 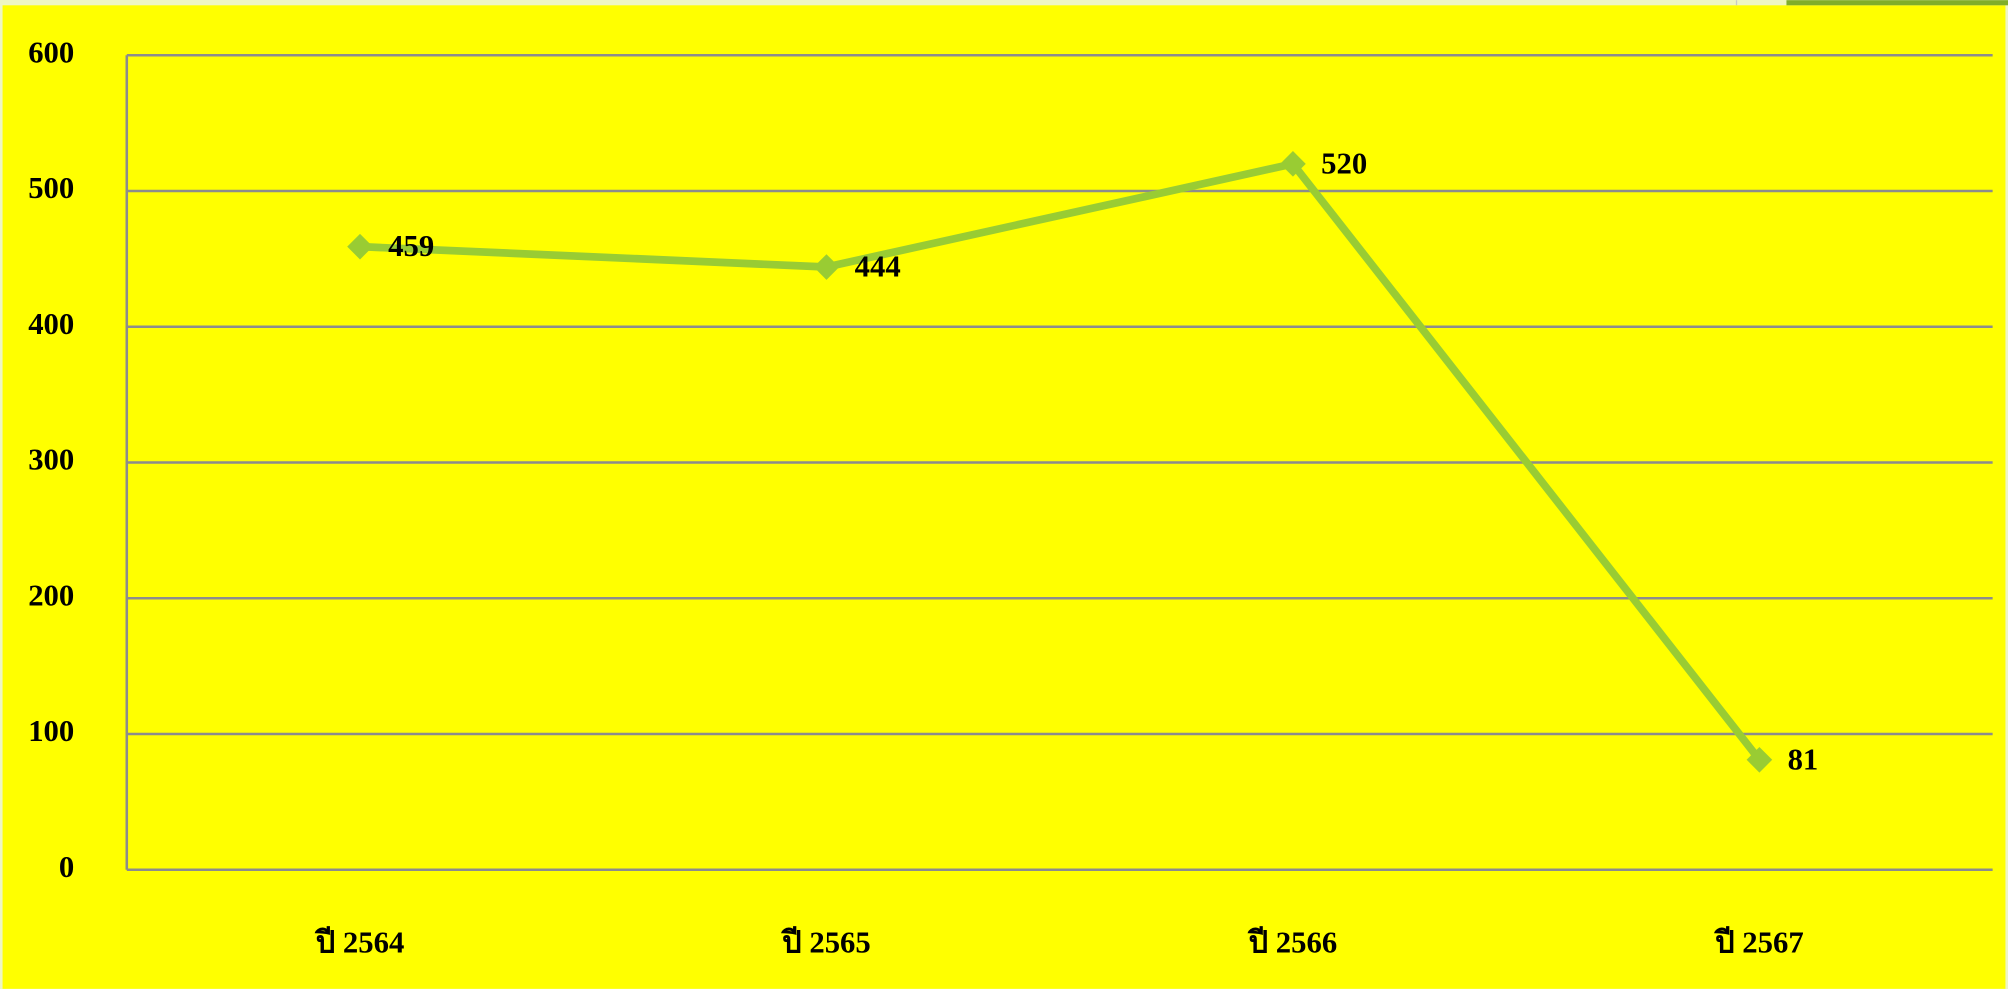 I want to click on x-tick-label: ปี 2565, so click(x=826, y=942).